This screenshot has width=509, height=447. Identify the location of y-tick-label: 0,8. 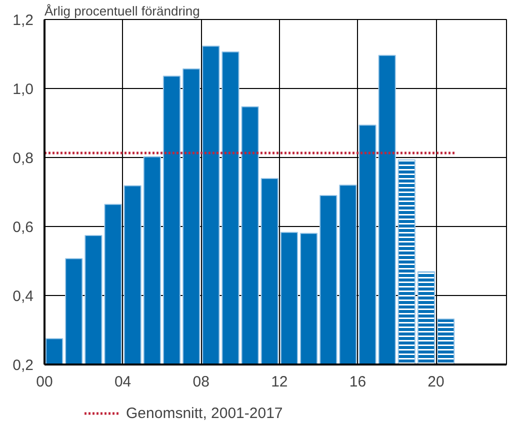
(23, 158).